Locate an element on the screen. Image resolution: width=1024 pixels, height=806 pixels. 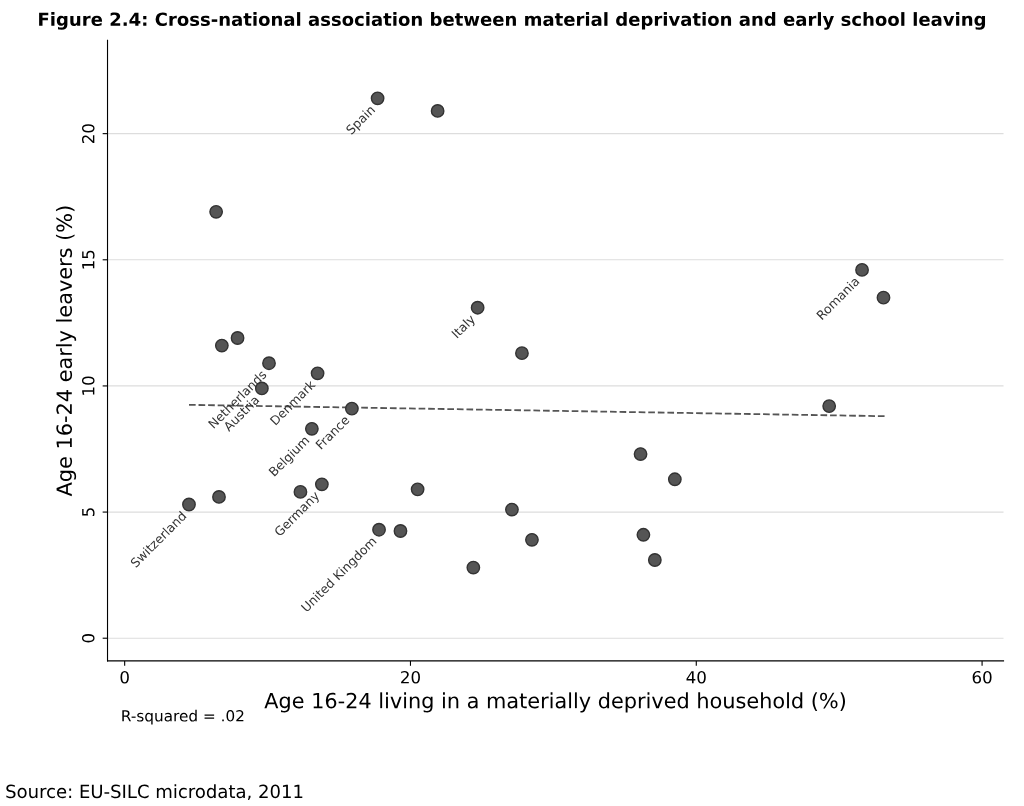
x-axis-title: Age 16-24 living in a materially deprived household (%) is located at coordinates (555, 702).